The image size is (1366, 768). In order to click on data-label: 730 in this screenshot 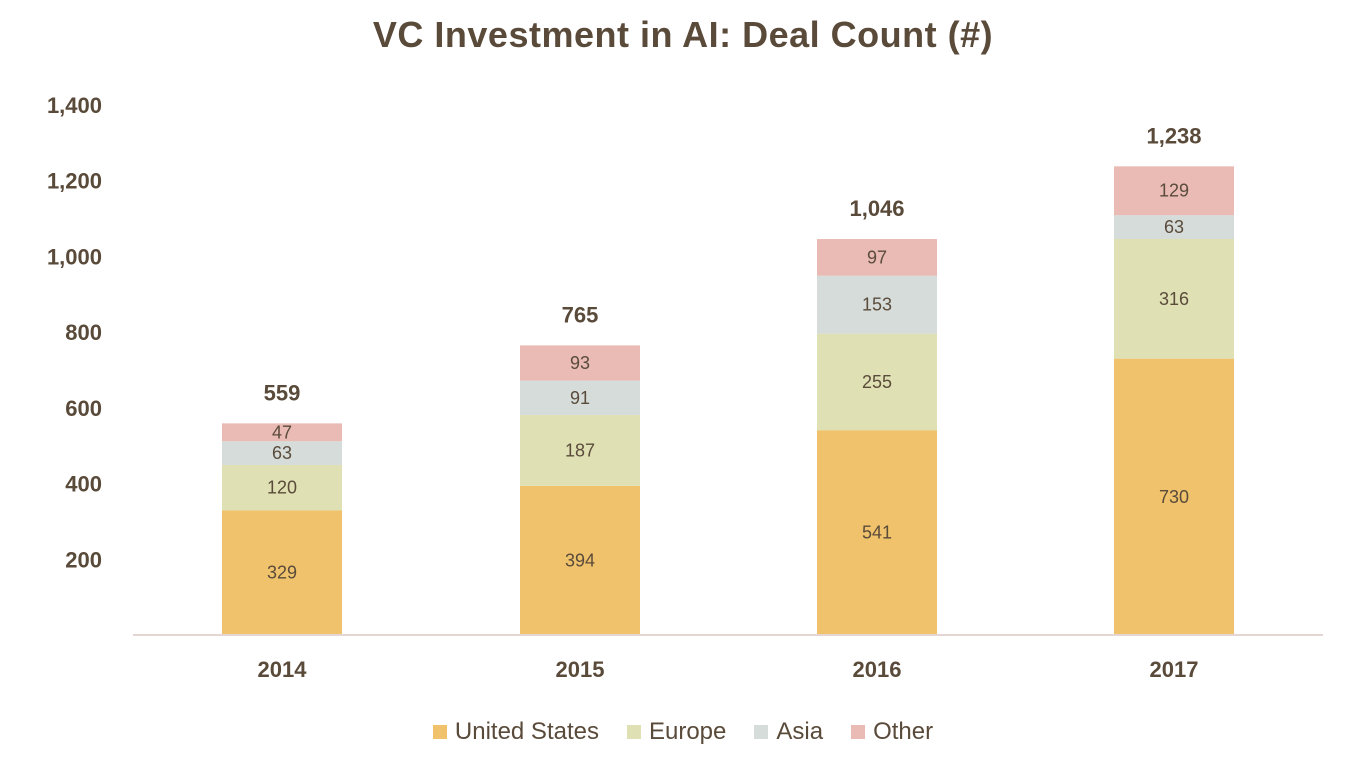, I will do `click(1174, 497)`.